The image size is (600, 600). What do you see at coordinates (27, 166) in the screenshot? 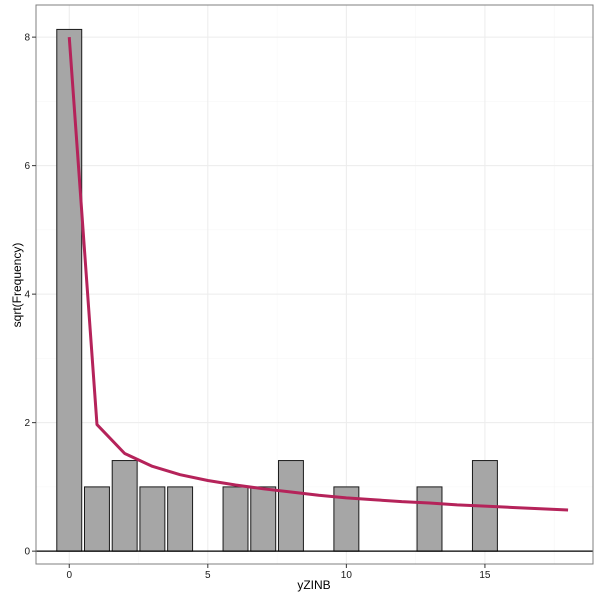
I see `y-tick-label: 6` at bounding box center [27, 166].